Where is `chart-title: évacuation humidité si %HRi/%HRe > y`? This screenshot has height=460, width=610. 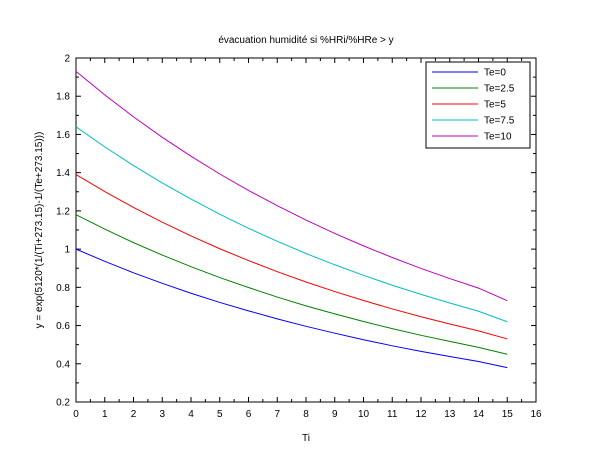 chart-title: évacuation humidité si %HRi/%HRe > y is located at coordinates (305, 40).